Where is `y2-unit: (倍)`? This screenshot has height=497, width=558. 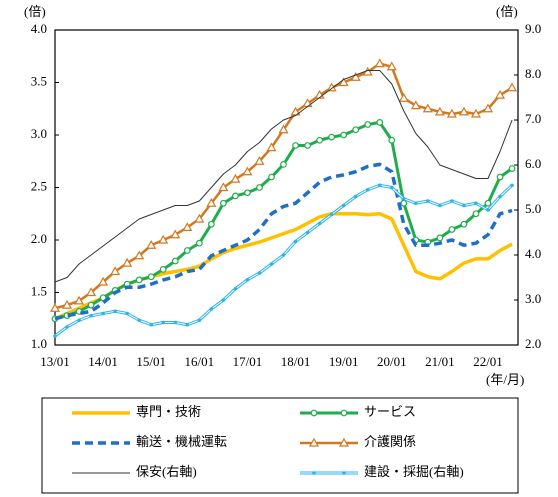 y2-unit: (倍) is located at coordinates (507, 11).